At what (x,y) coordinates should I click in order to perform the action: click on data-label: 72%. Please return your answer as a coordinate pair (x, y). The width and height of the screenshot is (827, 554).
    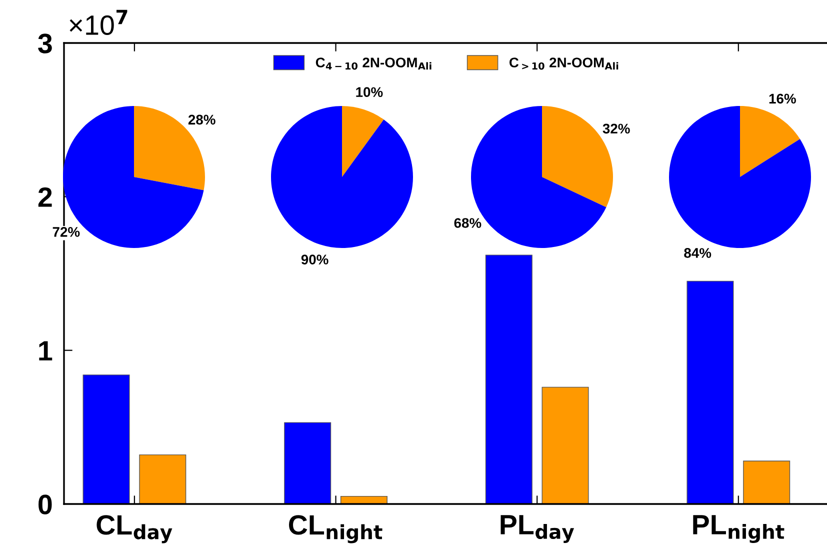
    Looking at the image, I should click on (66, 232).